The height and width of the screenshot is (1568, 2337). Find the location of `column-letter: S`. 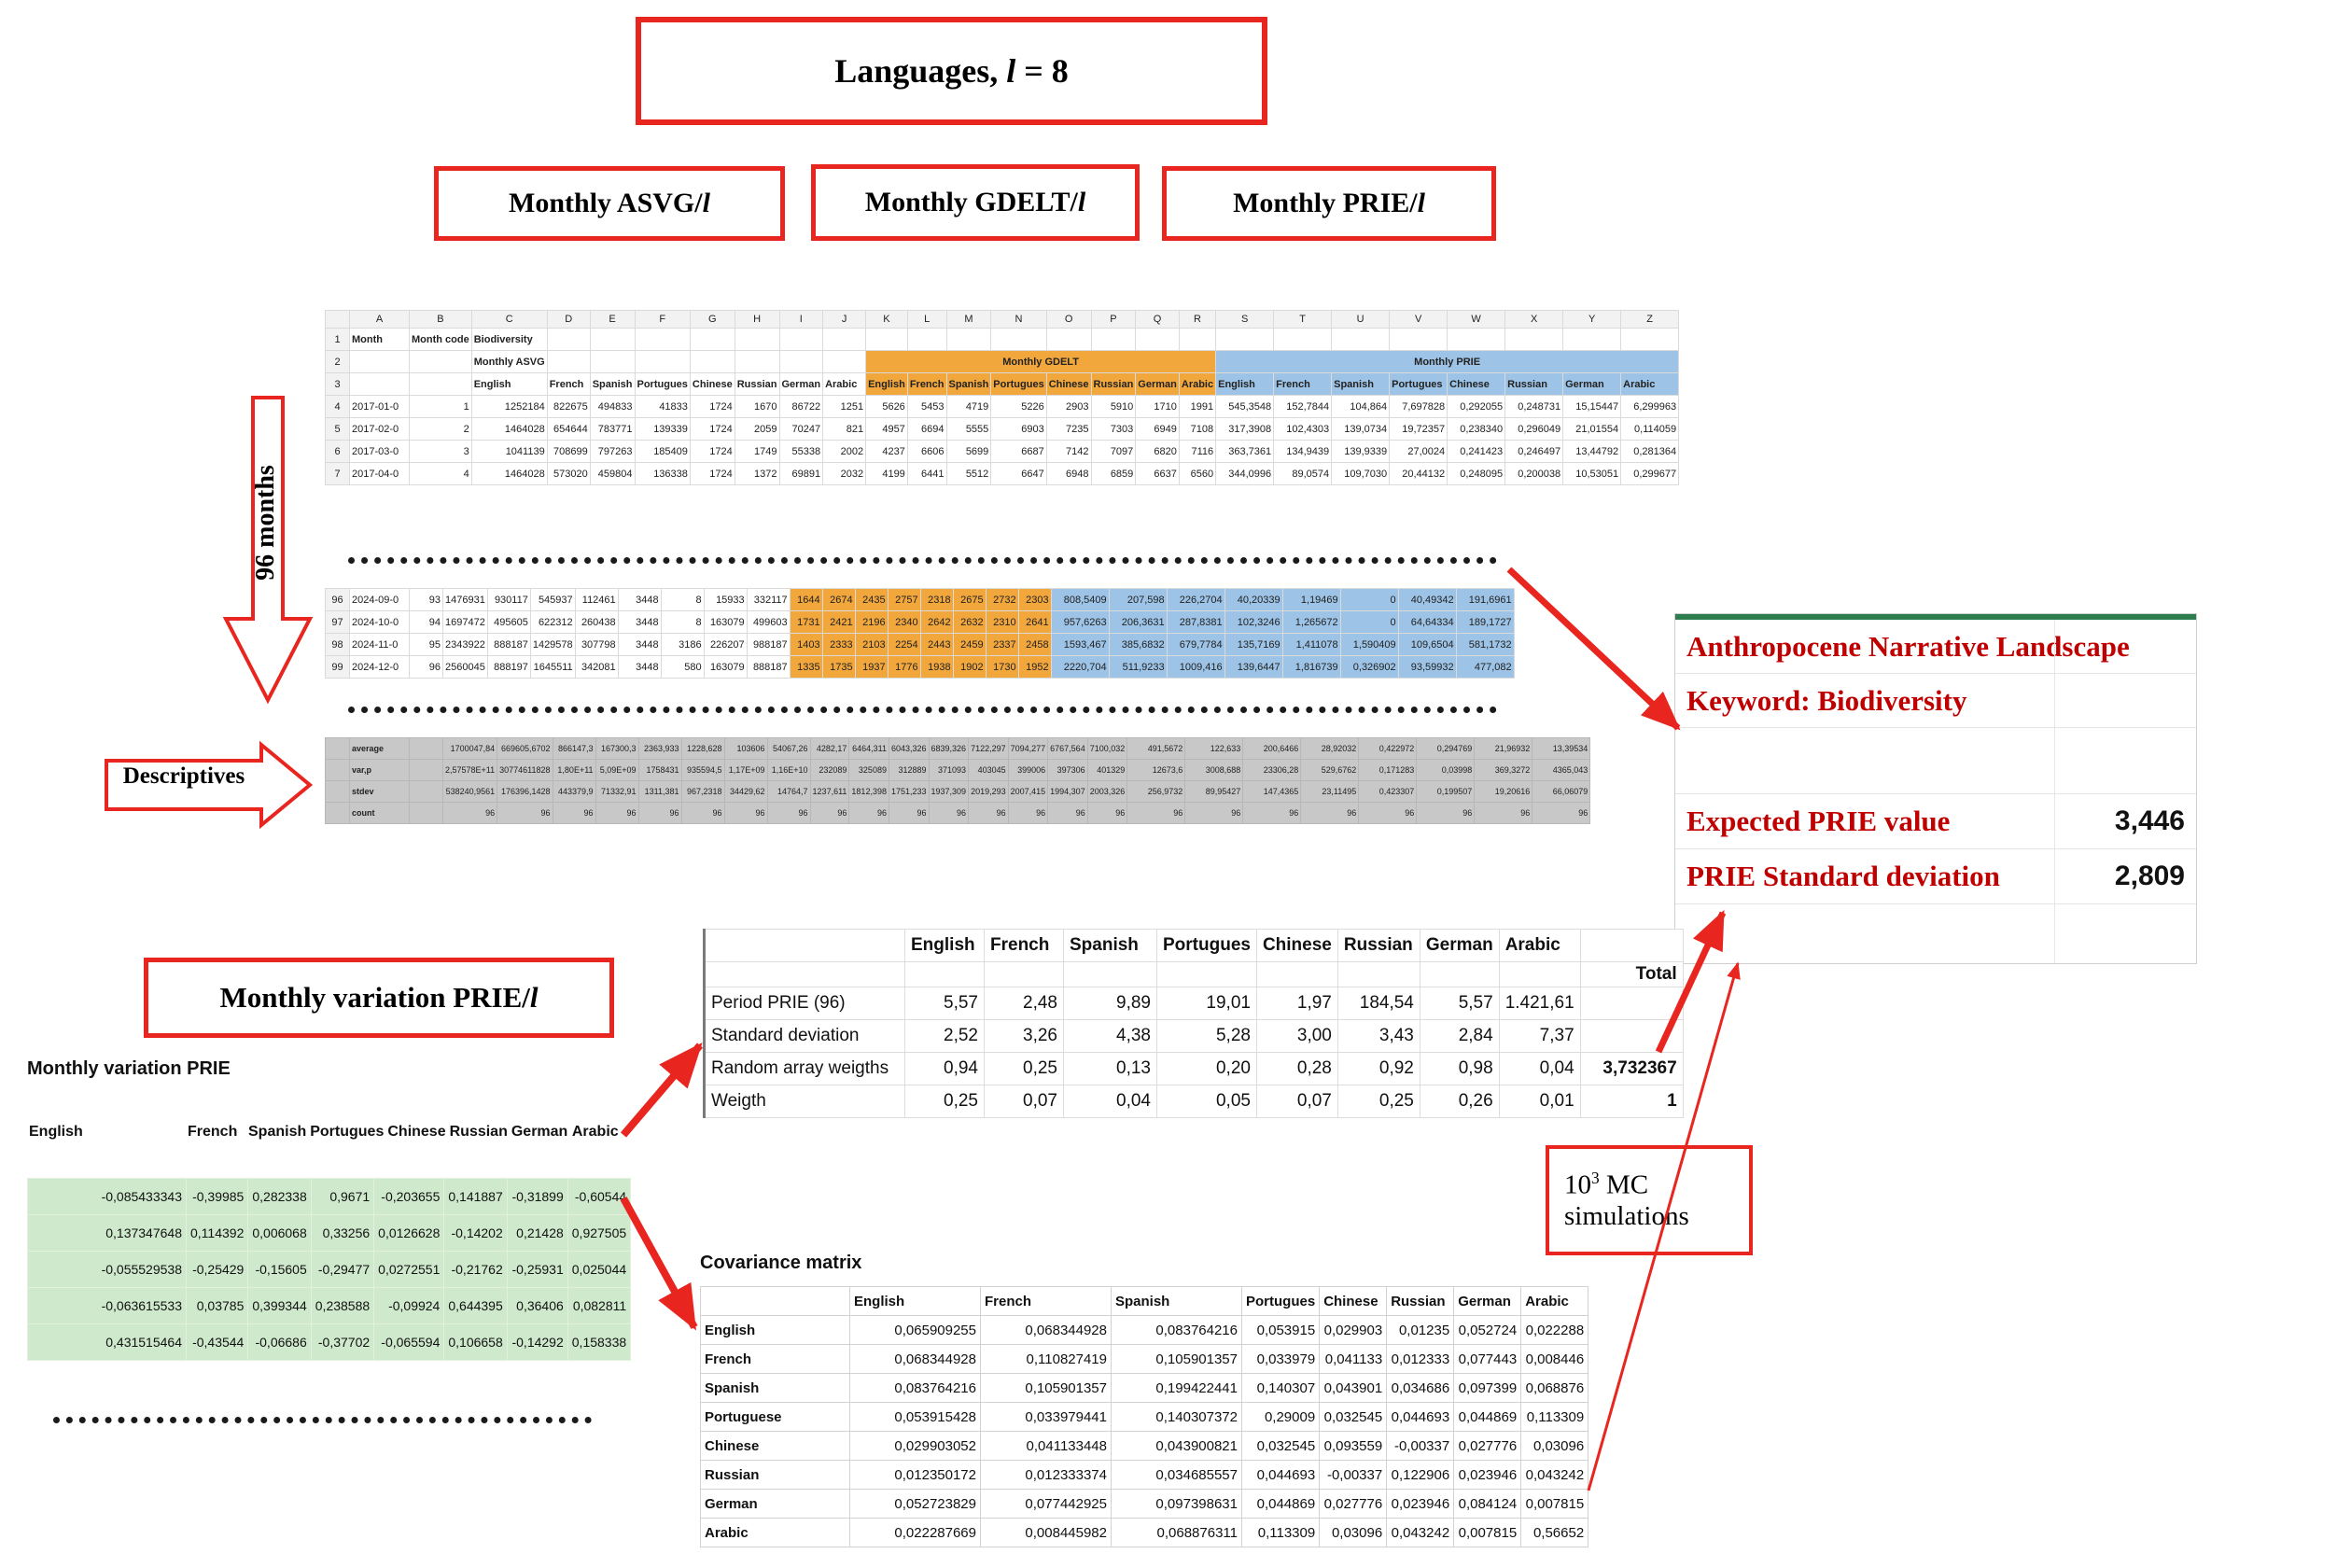

column-letter: S is located at coordinates (1245, 319).